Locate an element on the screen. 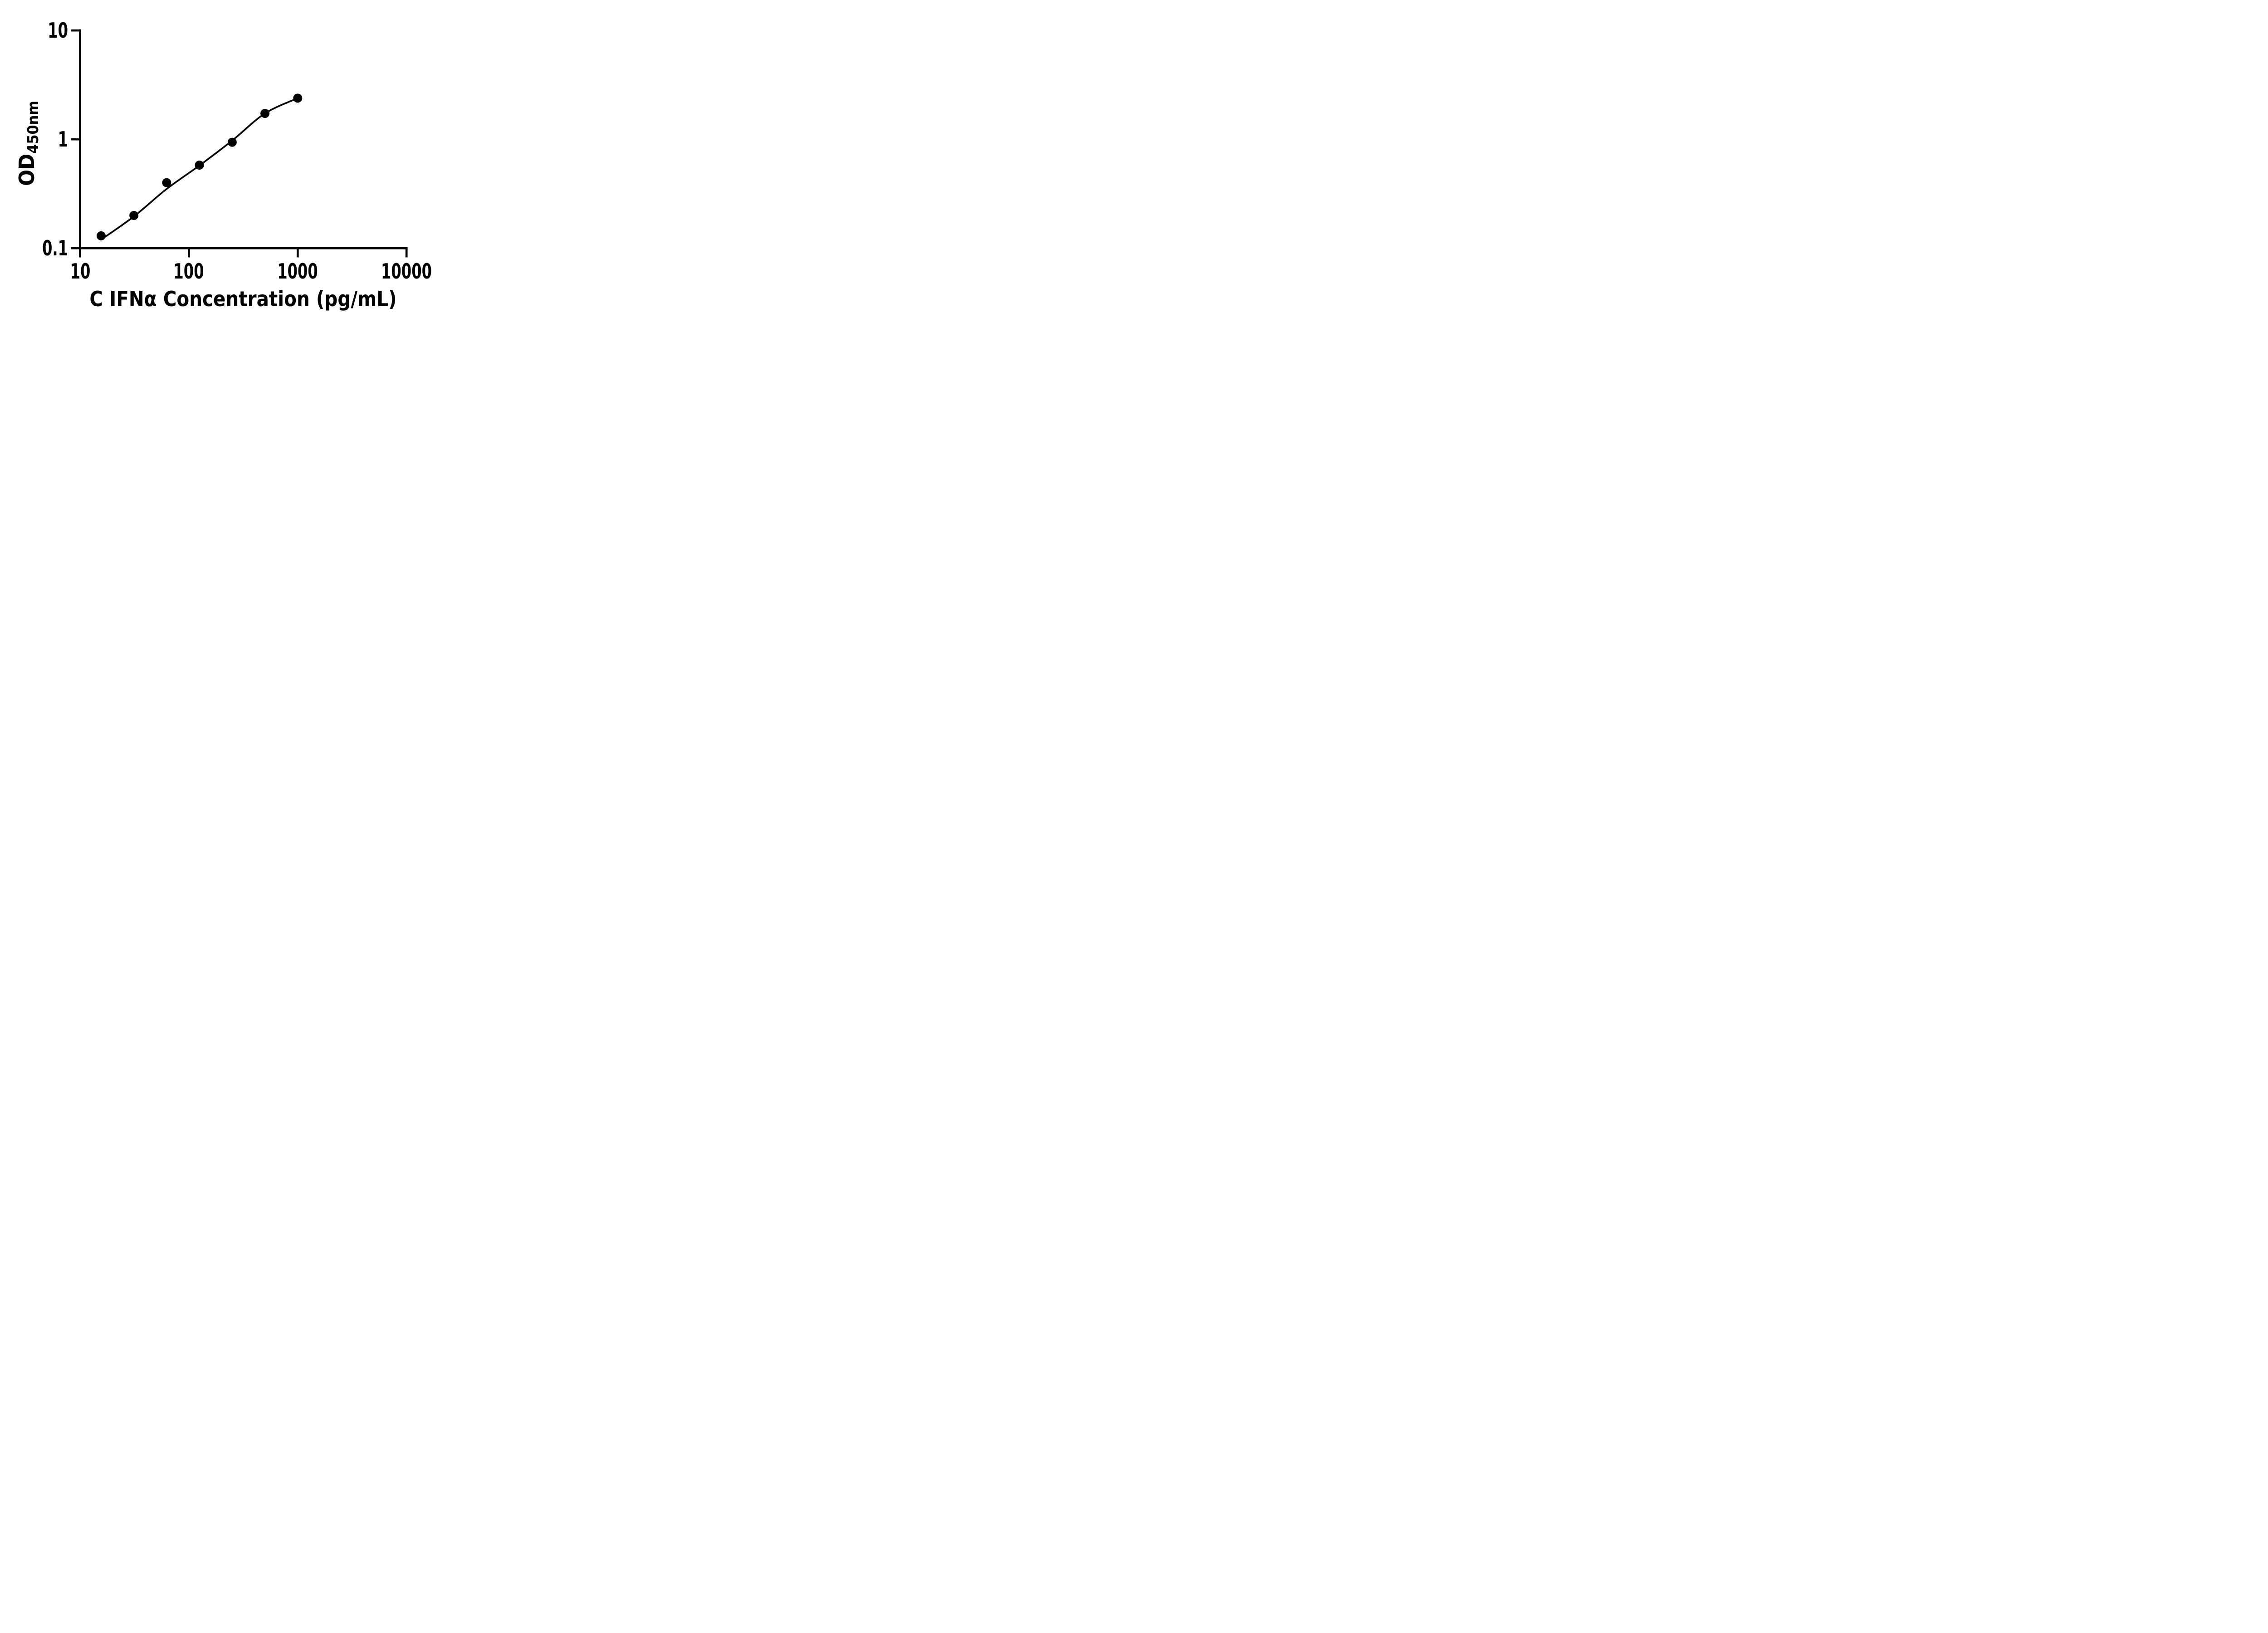  standard-curve-plot is located at coordinates (240, 143).